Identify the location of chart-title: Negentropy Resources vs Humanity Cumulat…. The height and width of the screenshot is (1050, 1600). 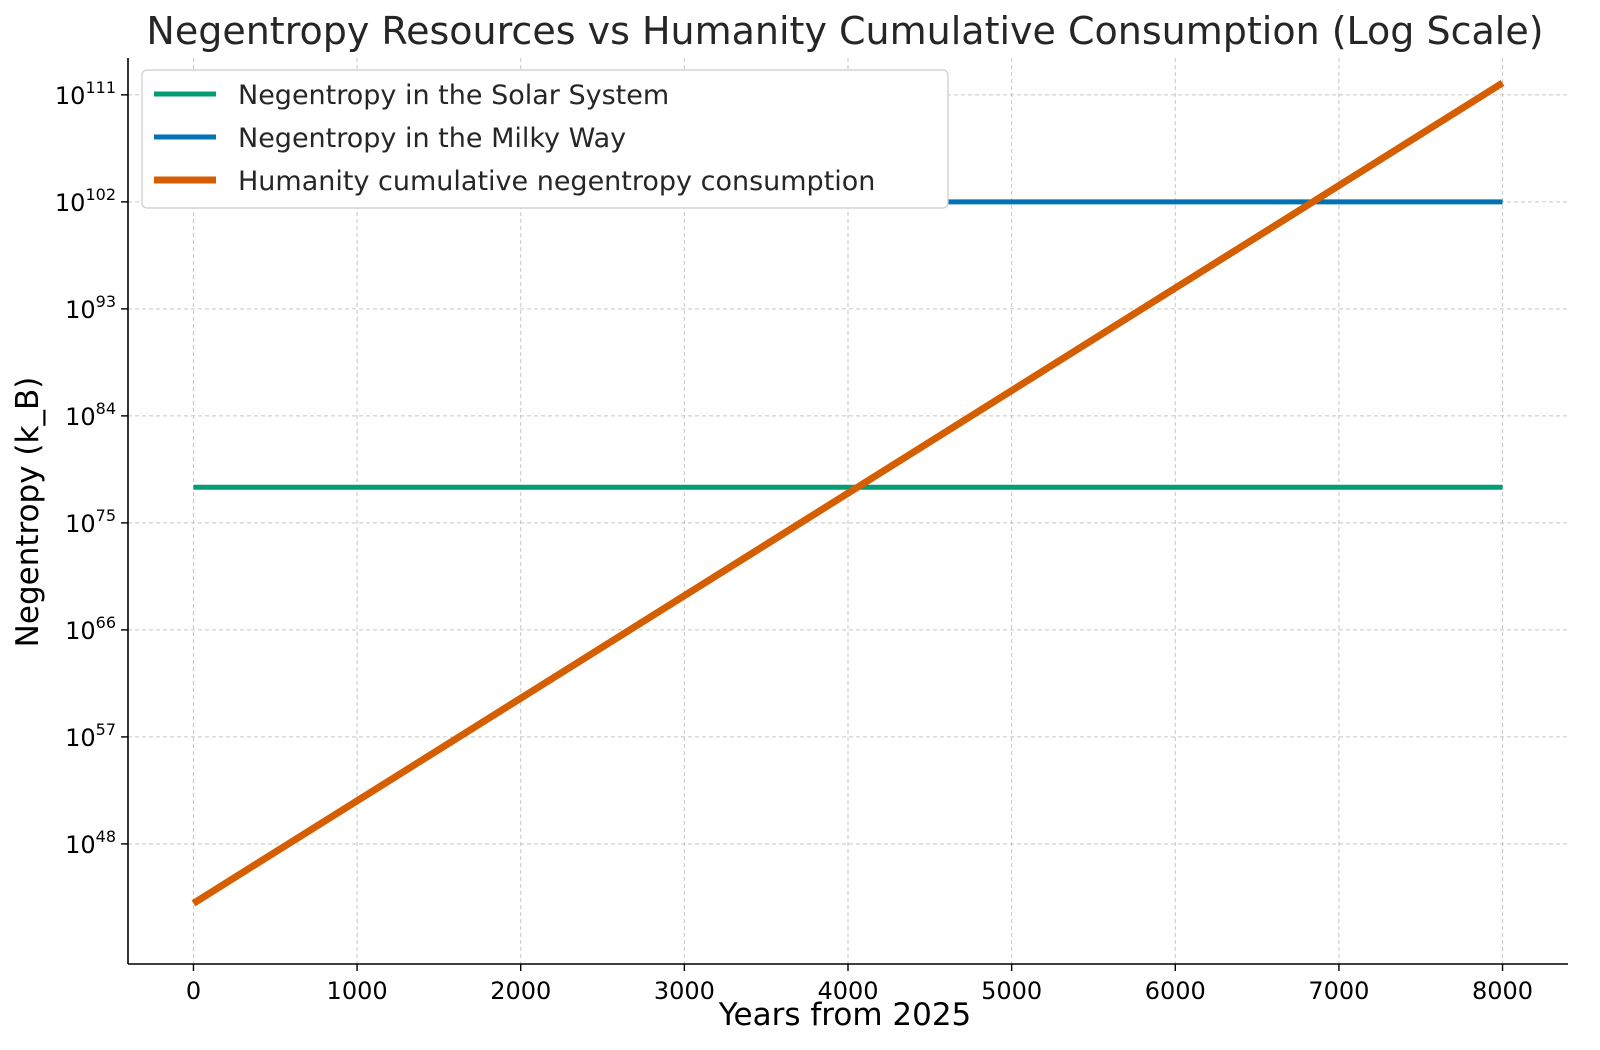
(844, 31).